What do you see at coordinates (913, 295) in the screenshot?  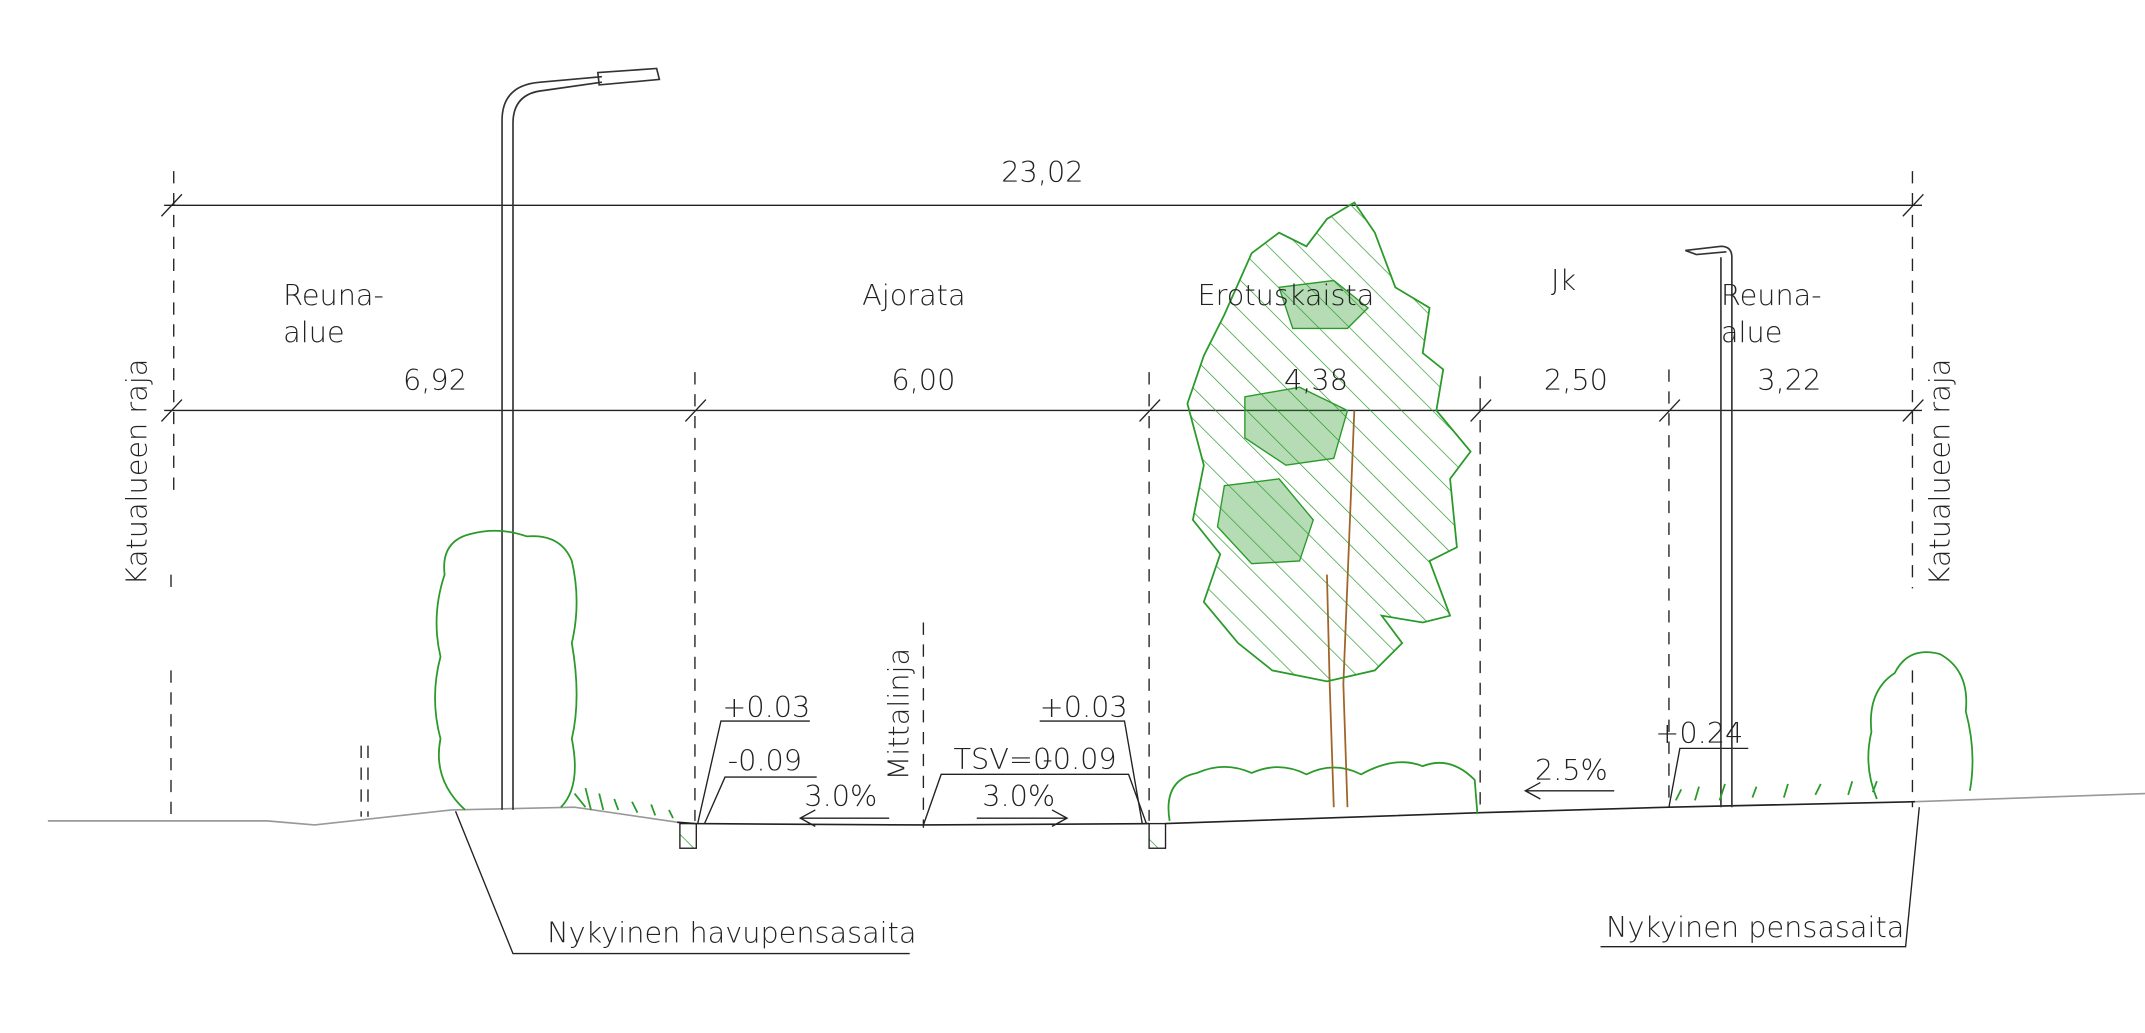 I see `zone-label: Ajorata` at bounding box center [913, 295].